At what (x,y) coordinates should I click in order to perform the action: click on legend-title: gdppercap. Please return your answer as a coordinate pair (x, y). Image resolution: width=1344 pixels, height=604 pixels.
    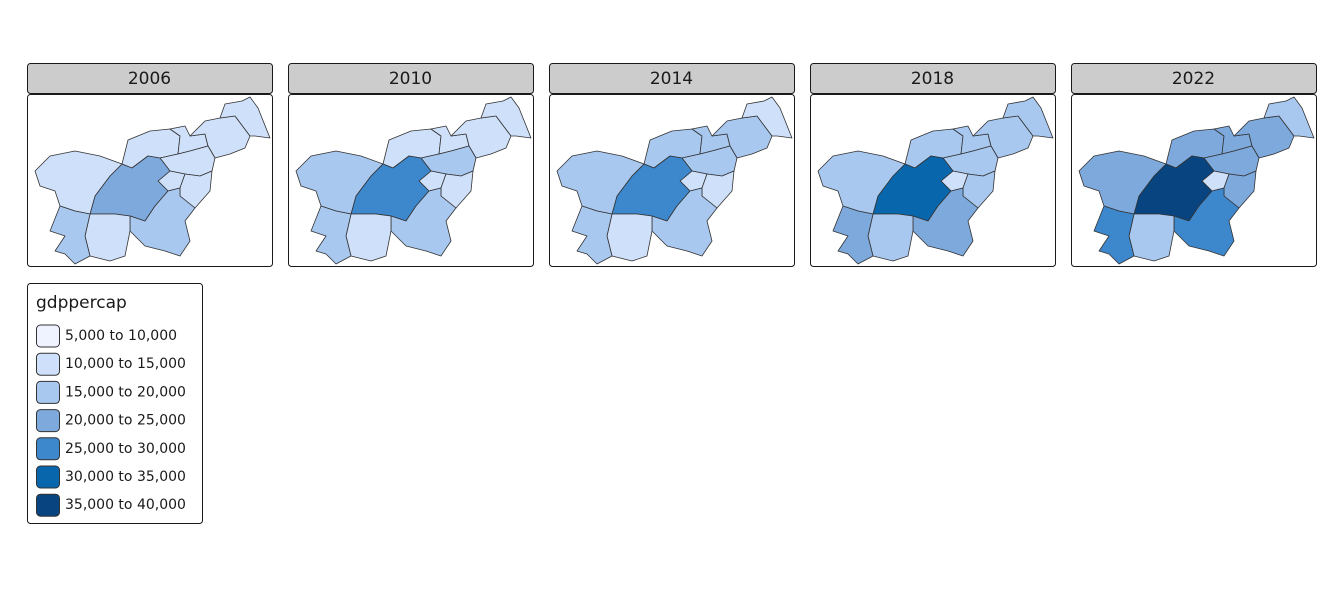
    Looking at the image, I should click on (81, 303).